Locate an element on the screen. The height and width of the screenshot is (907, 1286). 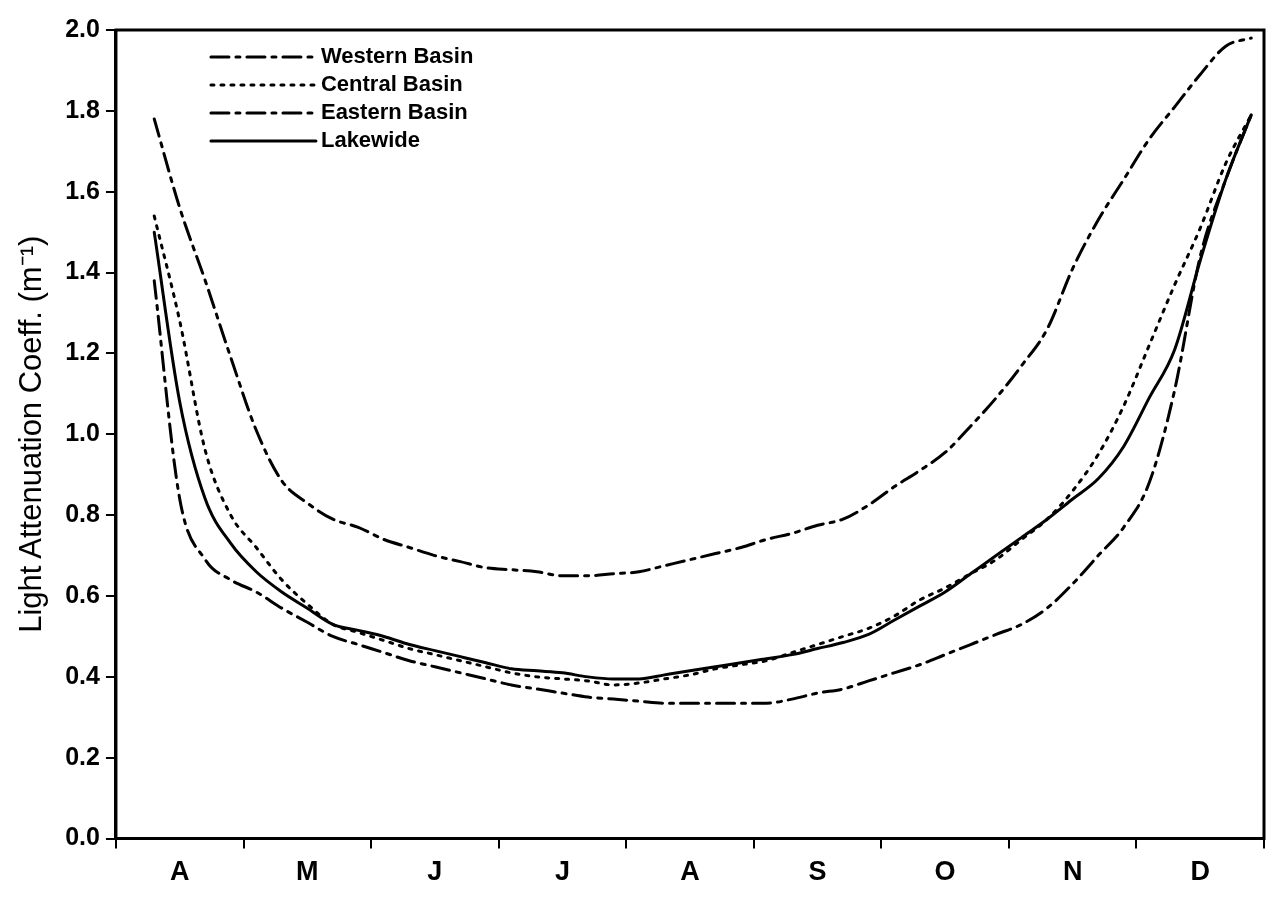
x-tick-label: D is located at coordinates (1200, 871).